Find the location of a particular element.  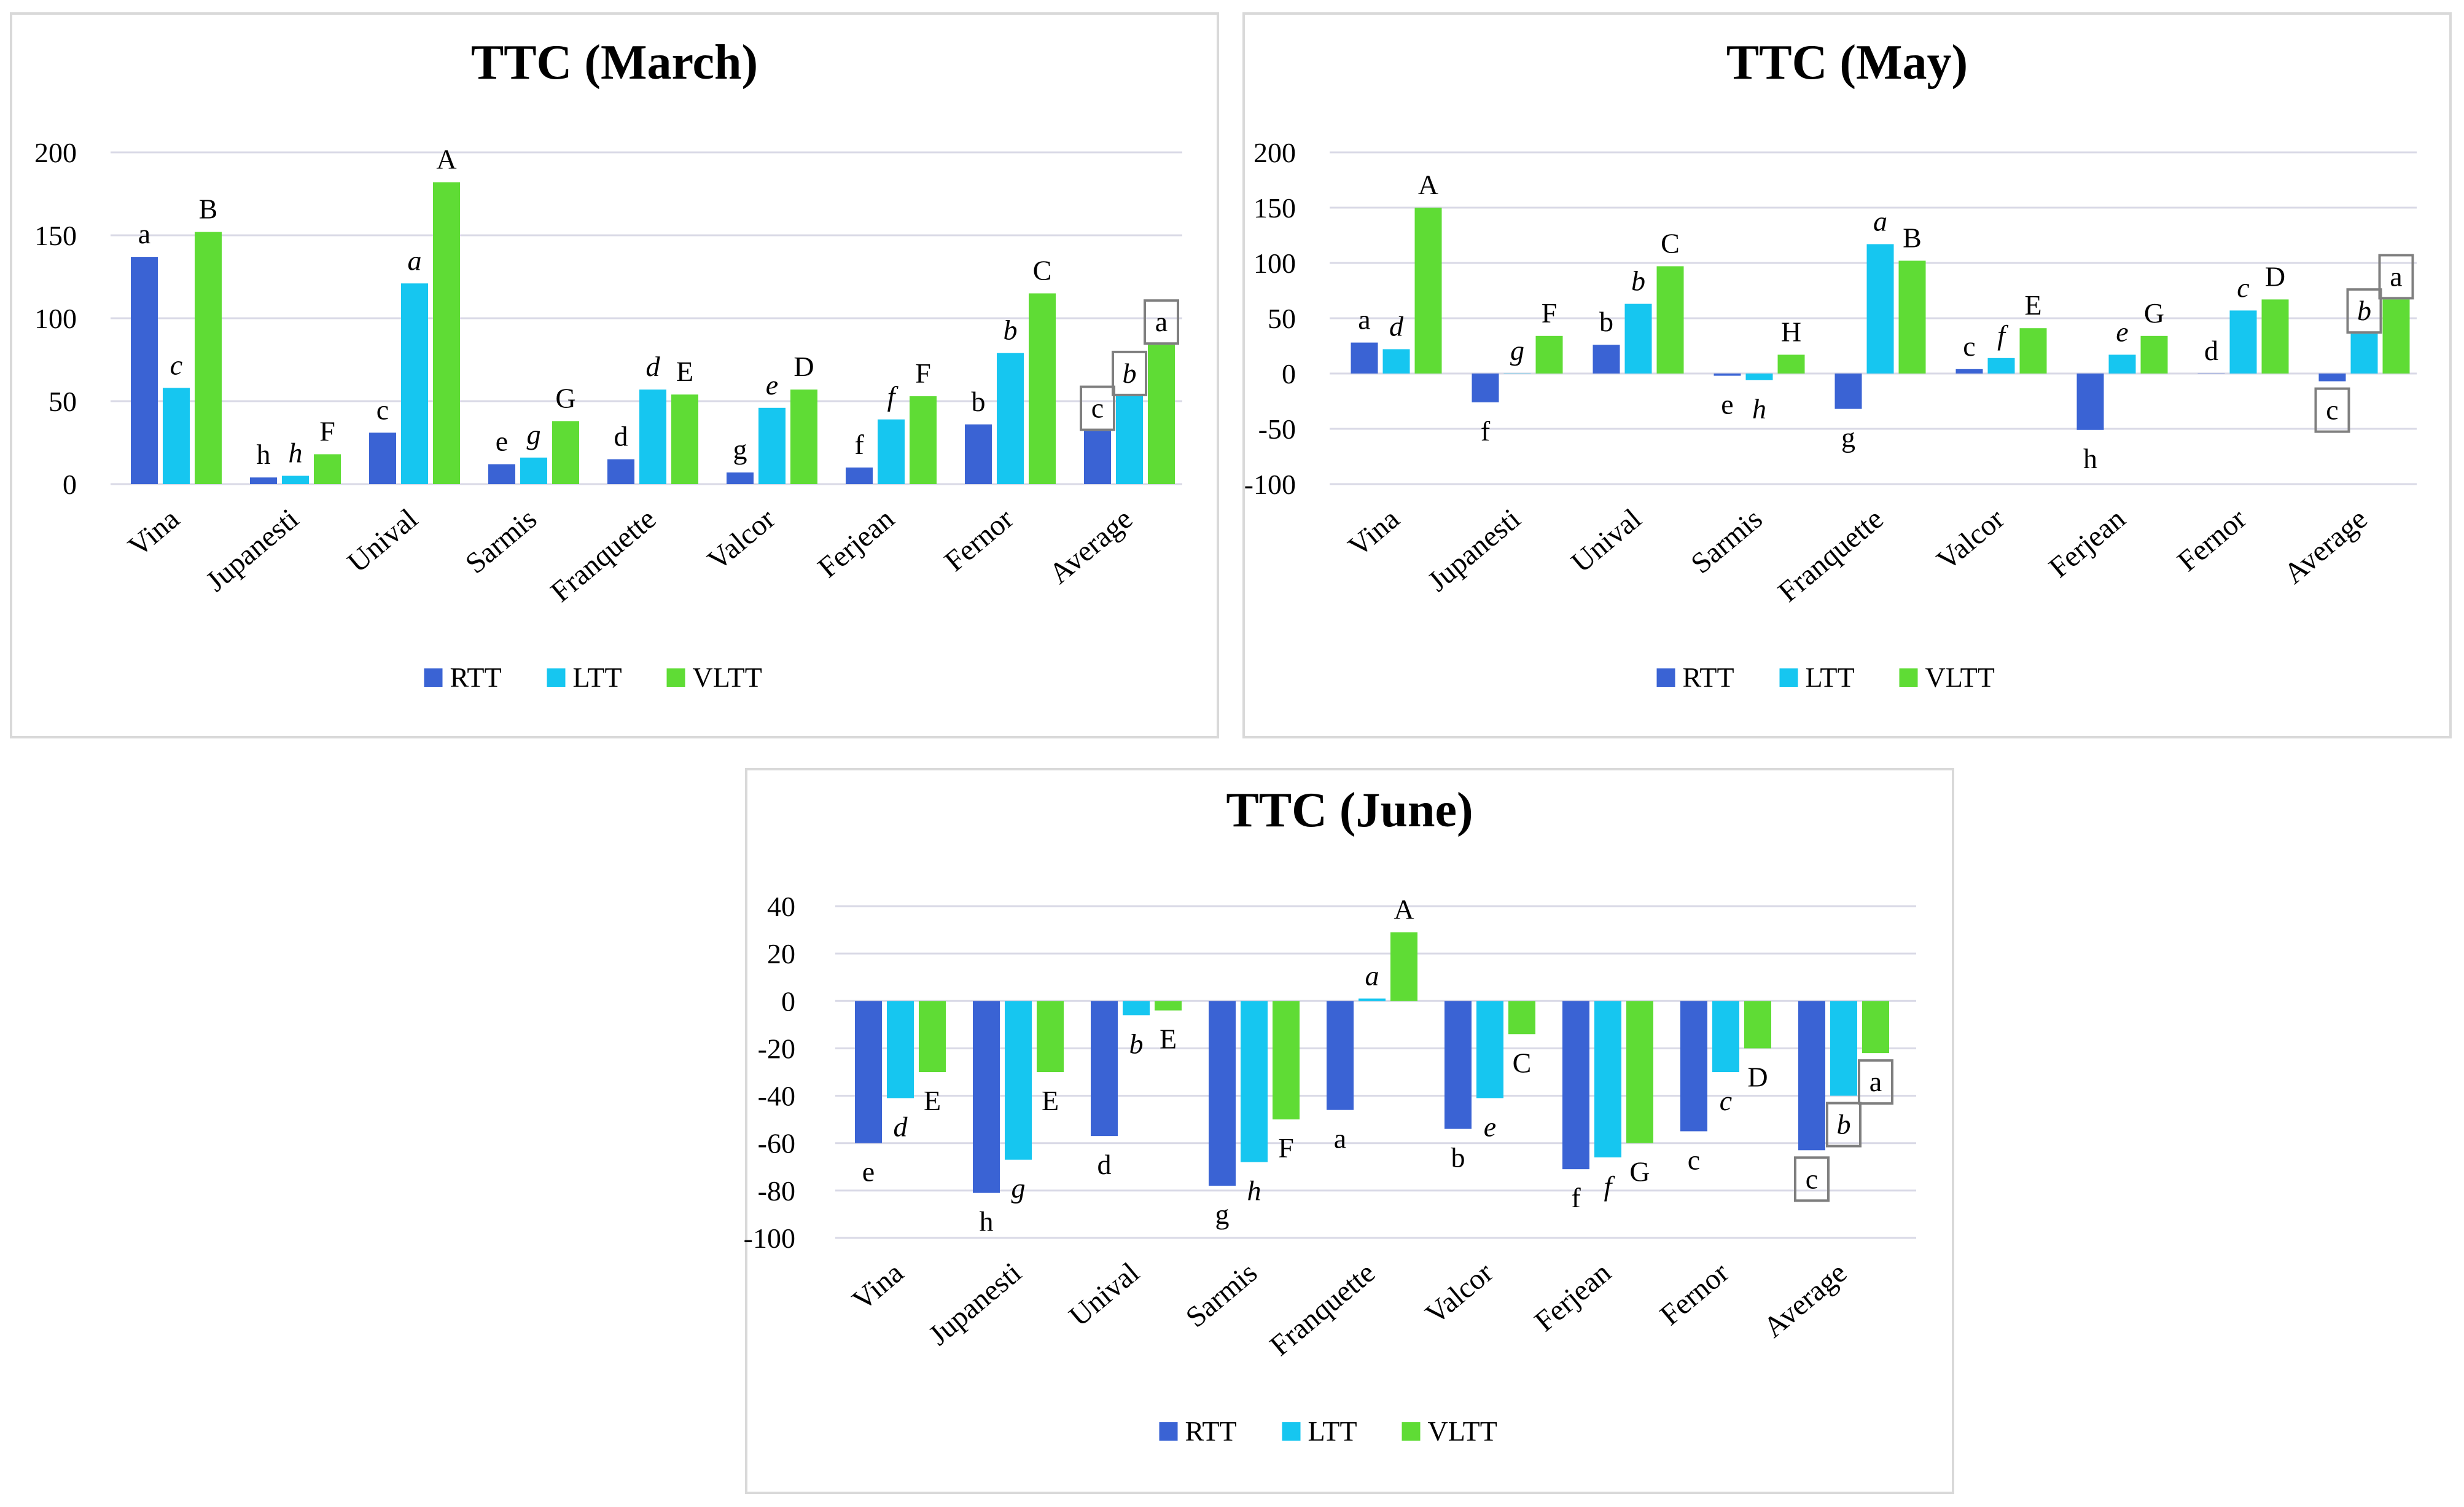

bar-vltt-franquette is located at coordinates (1403, 966).